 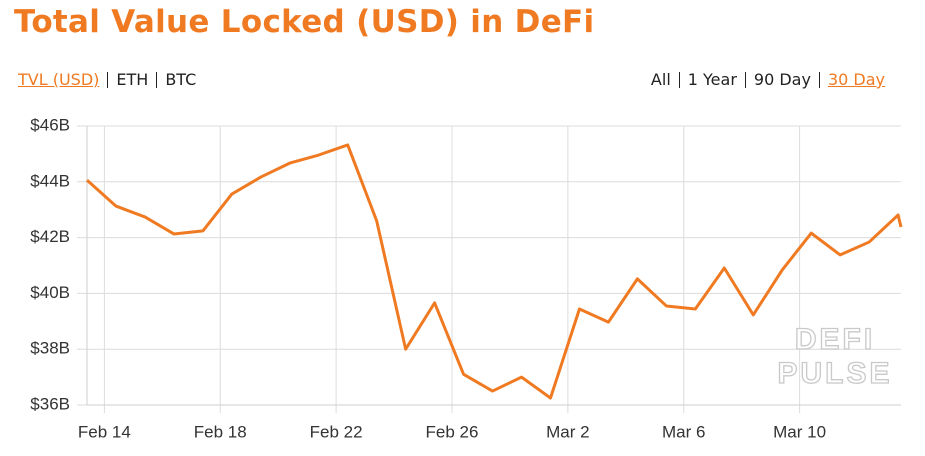 I want to click on x-tick-label: Feb 22, so click(x=336, y=431).